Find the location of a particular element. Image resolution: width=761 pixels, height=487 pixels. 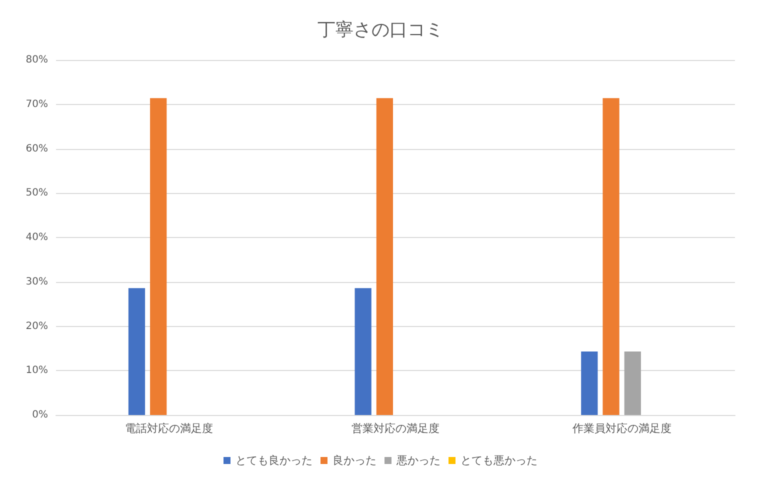

y-tick-label: 60% is located at coordinates (37, 148).